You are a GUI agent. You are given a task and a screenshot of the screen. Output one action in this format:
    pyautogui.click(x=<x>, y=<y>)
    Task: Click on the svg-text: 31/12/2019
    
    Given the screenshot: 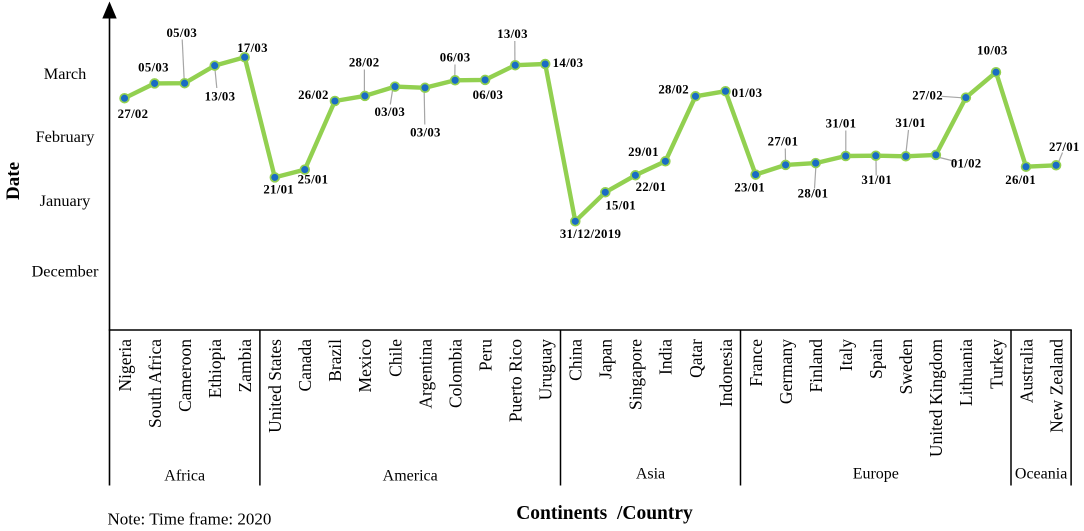 What is the action you would take?
    pyautogui.click(x=590, y=234)
    